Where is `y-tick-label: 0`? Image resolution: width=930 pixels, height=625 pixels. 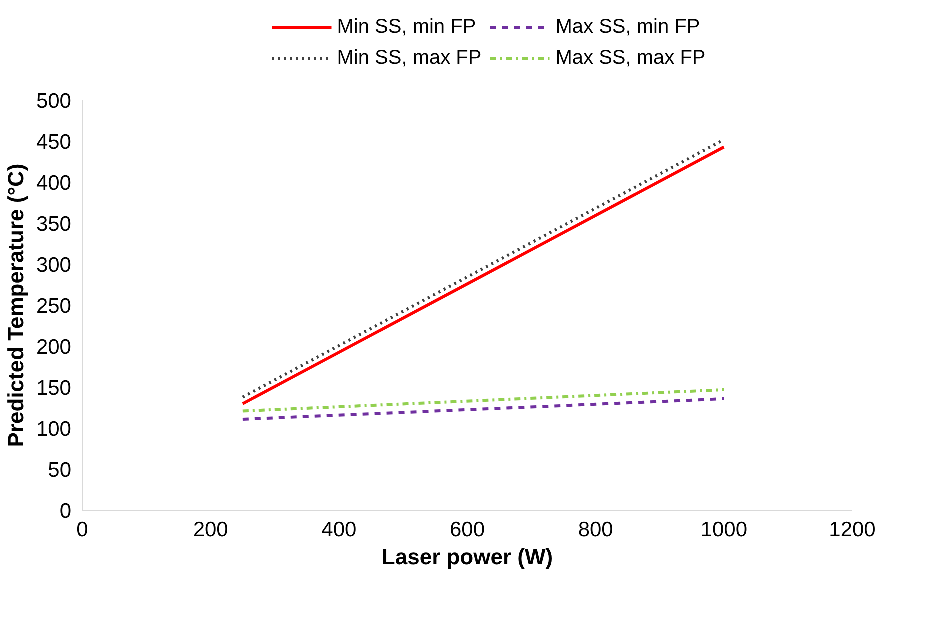
y-tick-label: 0 is located at coordinates (66, 511).